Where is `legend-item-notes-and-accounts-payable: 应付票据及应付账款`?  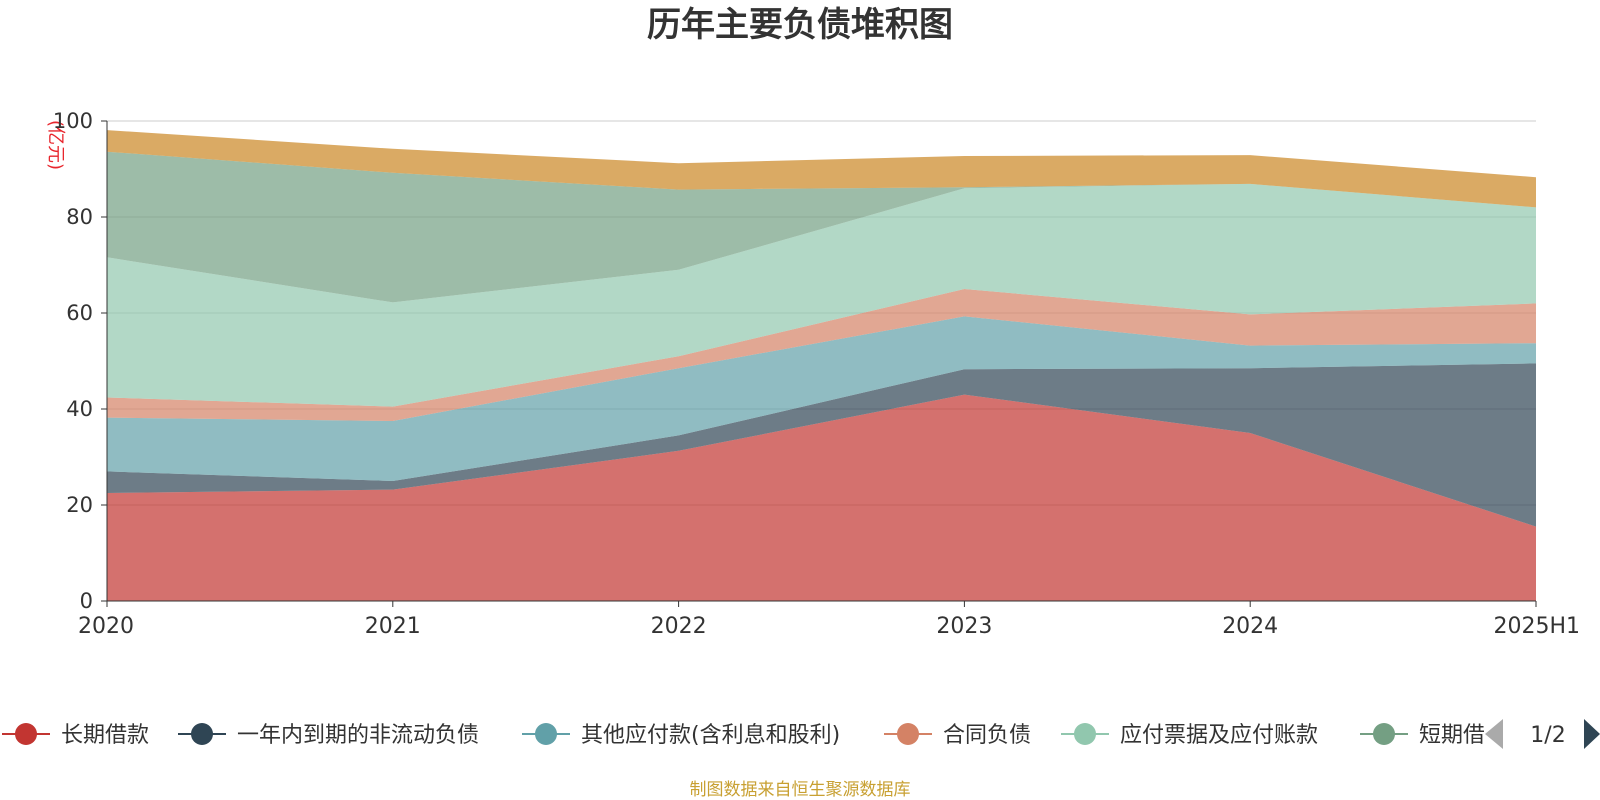 legend-item-notes-and-accounts-payable: 应付票据及应付账款 is located at coordinates (1189, 735).